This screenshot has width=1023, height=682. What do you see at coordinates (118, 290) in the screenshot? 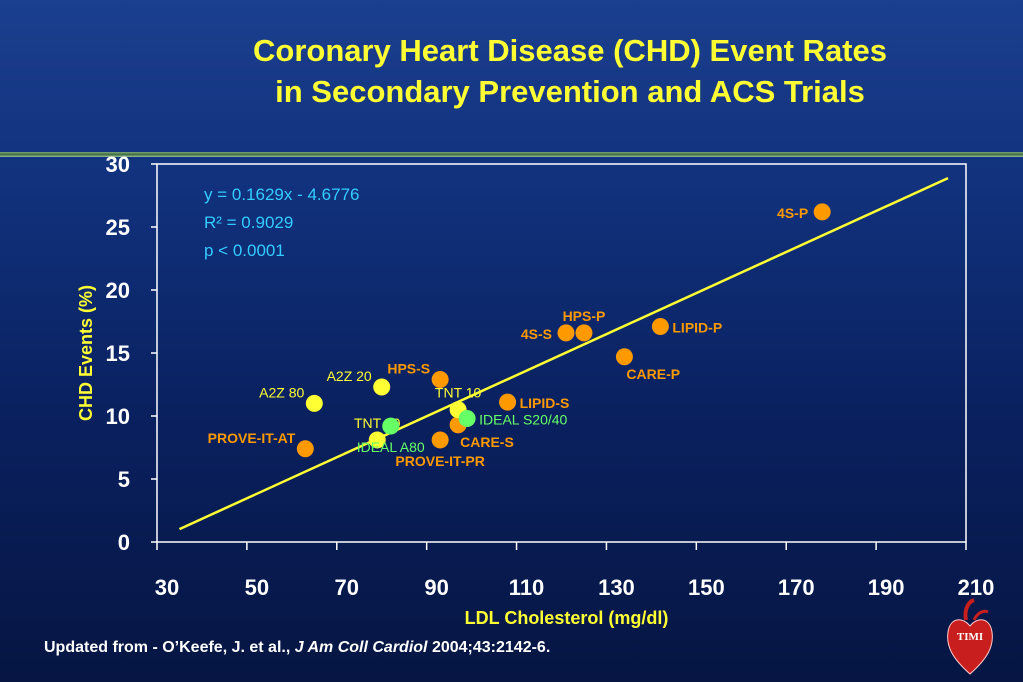
I see `y-tick-label: 20` at bounding box center [118, 290].